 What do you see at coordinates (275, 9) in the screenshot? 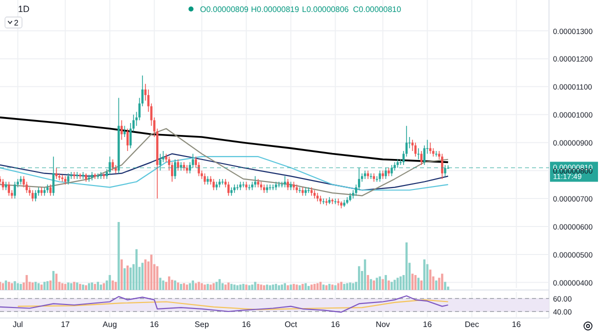
I see `annotation: H0.00000819` at bounding box center [275, 9].